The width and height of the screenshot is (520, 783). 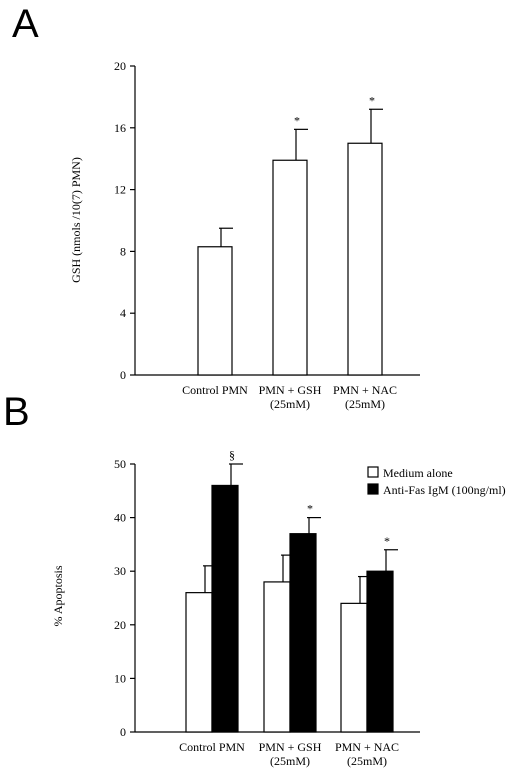 What do you see at coordinates (418, 473) in the screenshot?
I see `legend-label: Medium alone` at bounding box center [418, 473].